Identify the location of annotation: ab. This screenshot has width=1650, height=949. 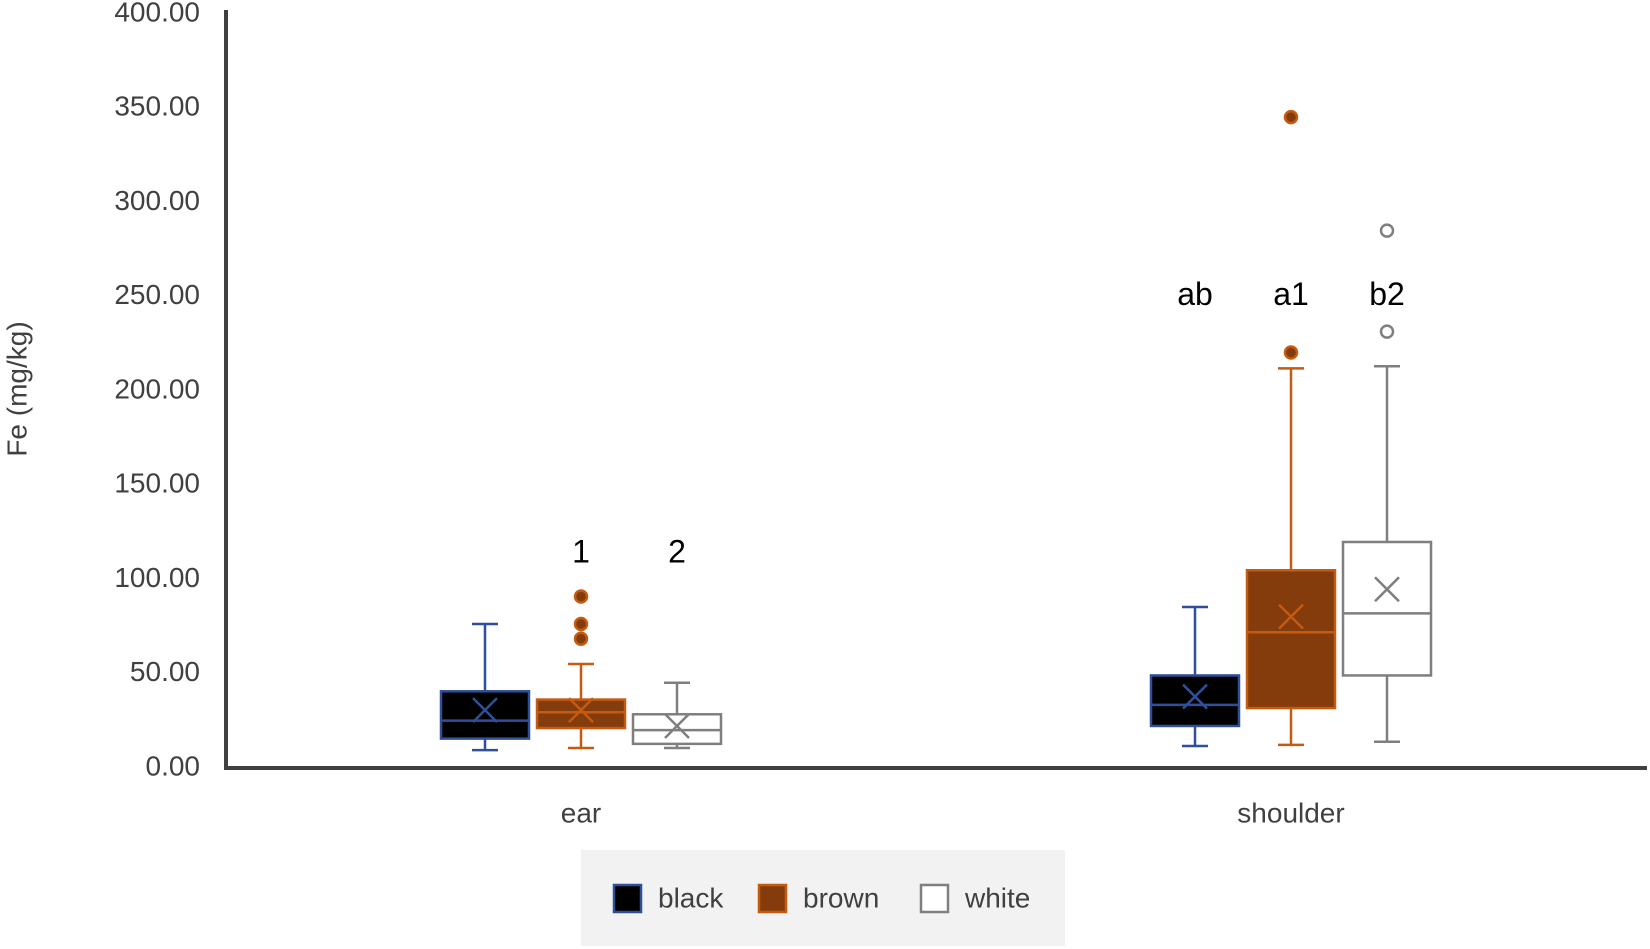
(1195, 294).